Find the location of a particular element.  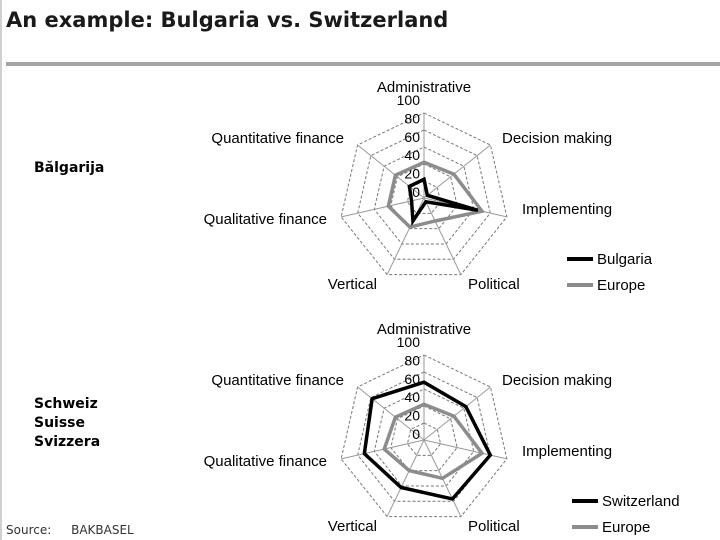

title-rule is located at coordinates (363, 64).